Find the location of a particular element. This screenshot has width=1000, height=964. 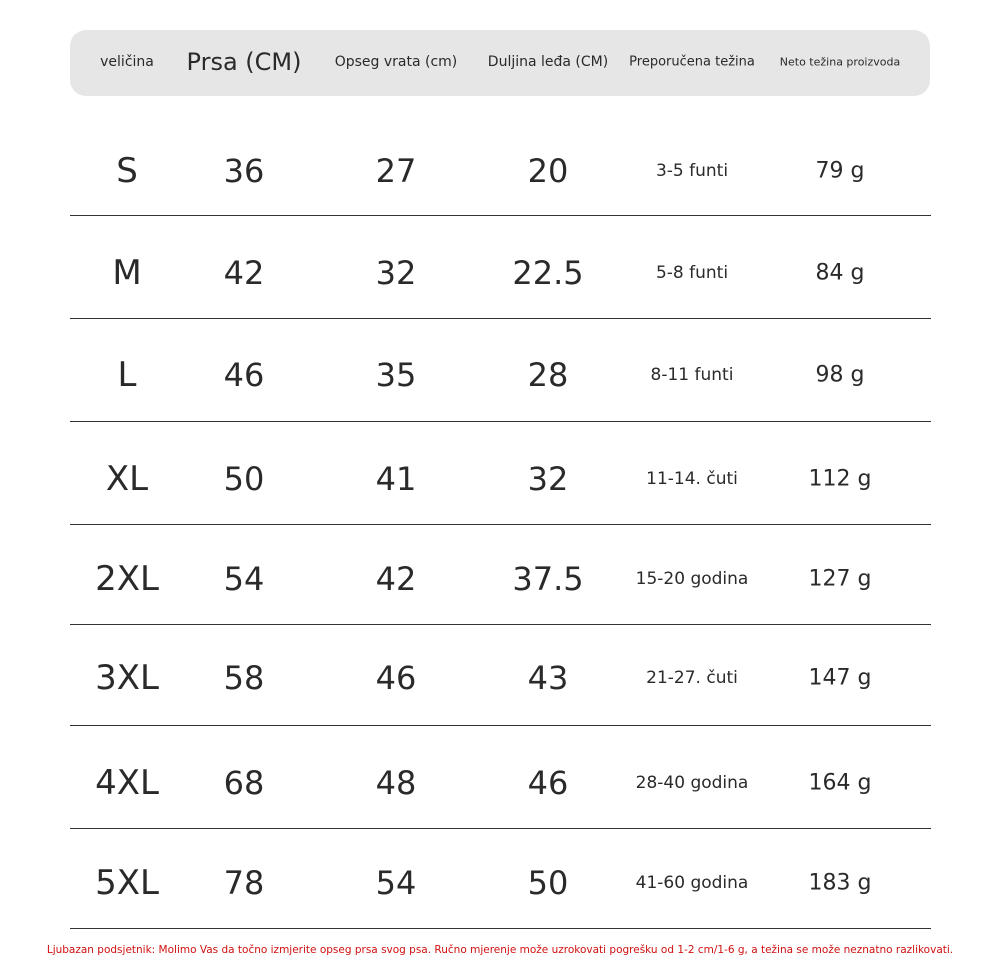

column-header: Preporučena težina is located at coordinates (692, 62).